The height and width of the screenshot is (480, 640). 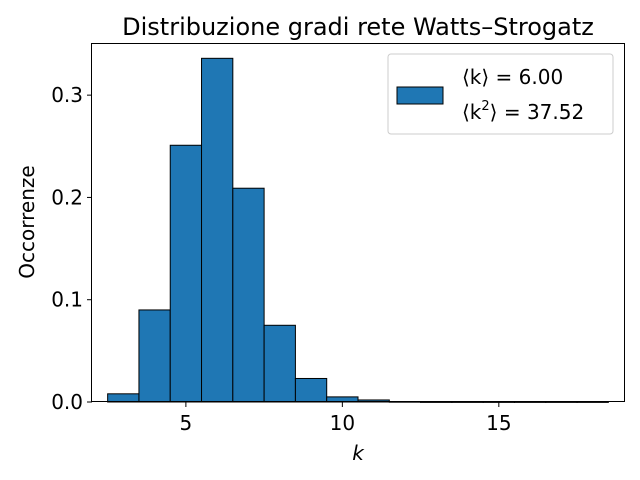 What do you see at coordinates (523, 111) in the screenshot?
I see `legend-line-second-moment: ⟨k2⟩ = 37.52` at bounding box center [523, 111].